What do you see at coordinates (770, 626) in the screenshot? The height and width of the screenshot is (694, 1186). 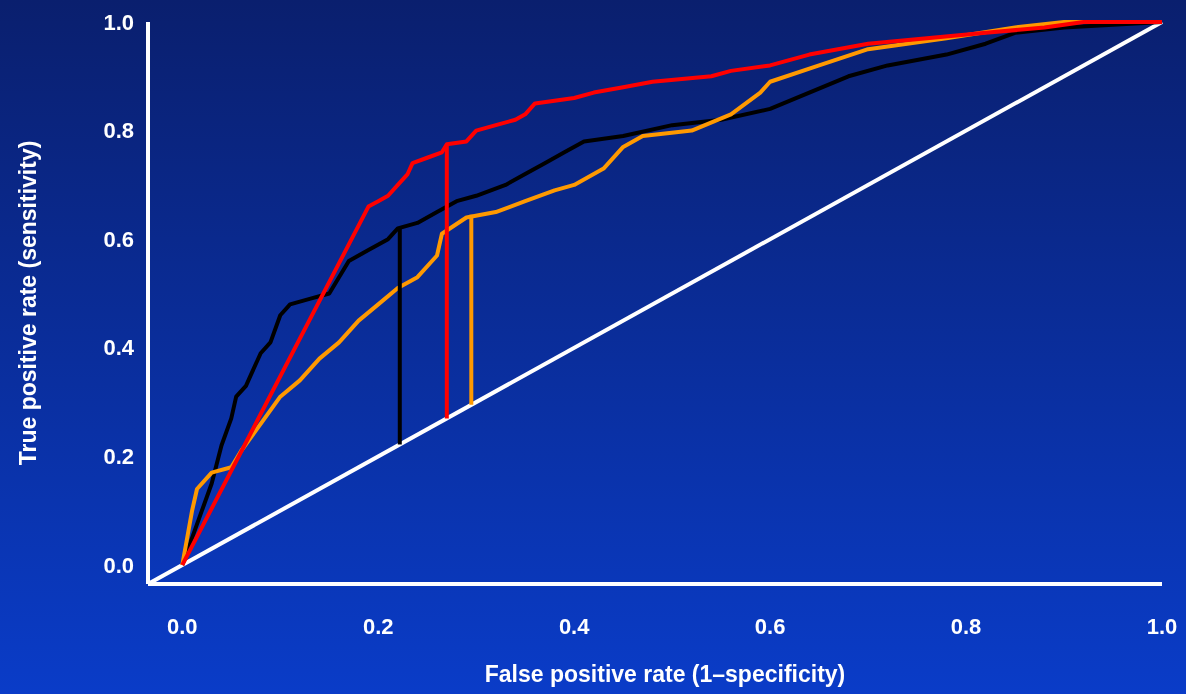 I see `x-tick-label: 0.6` at bounding box center [770, 626].